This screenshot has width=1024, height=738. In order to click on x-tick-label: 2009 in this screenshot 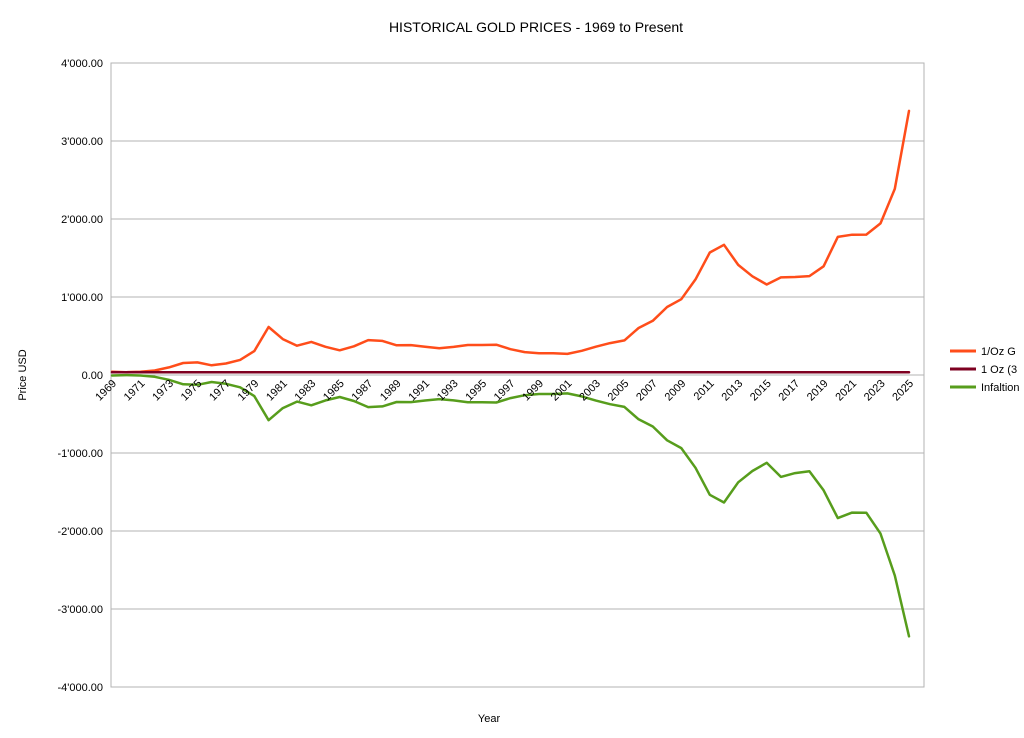, I will do `click(676, 391)`.